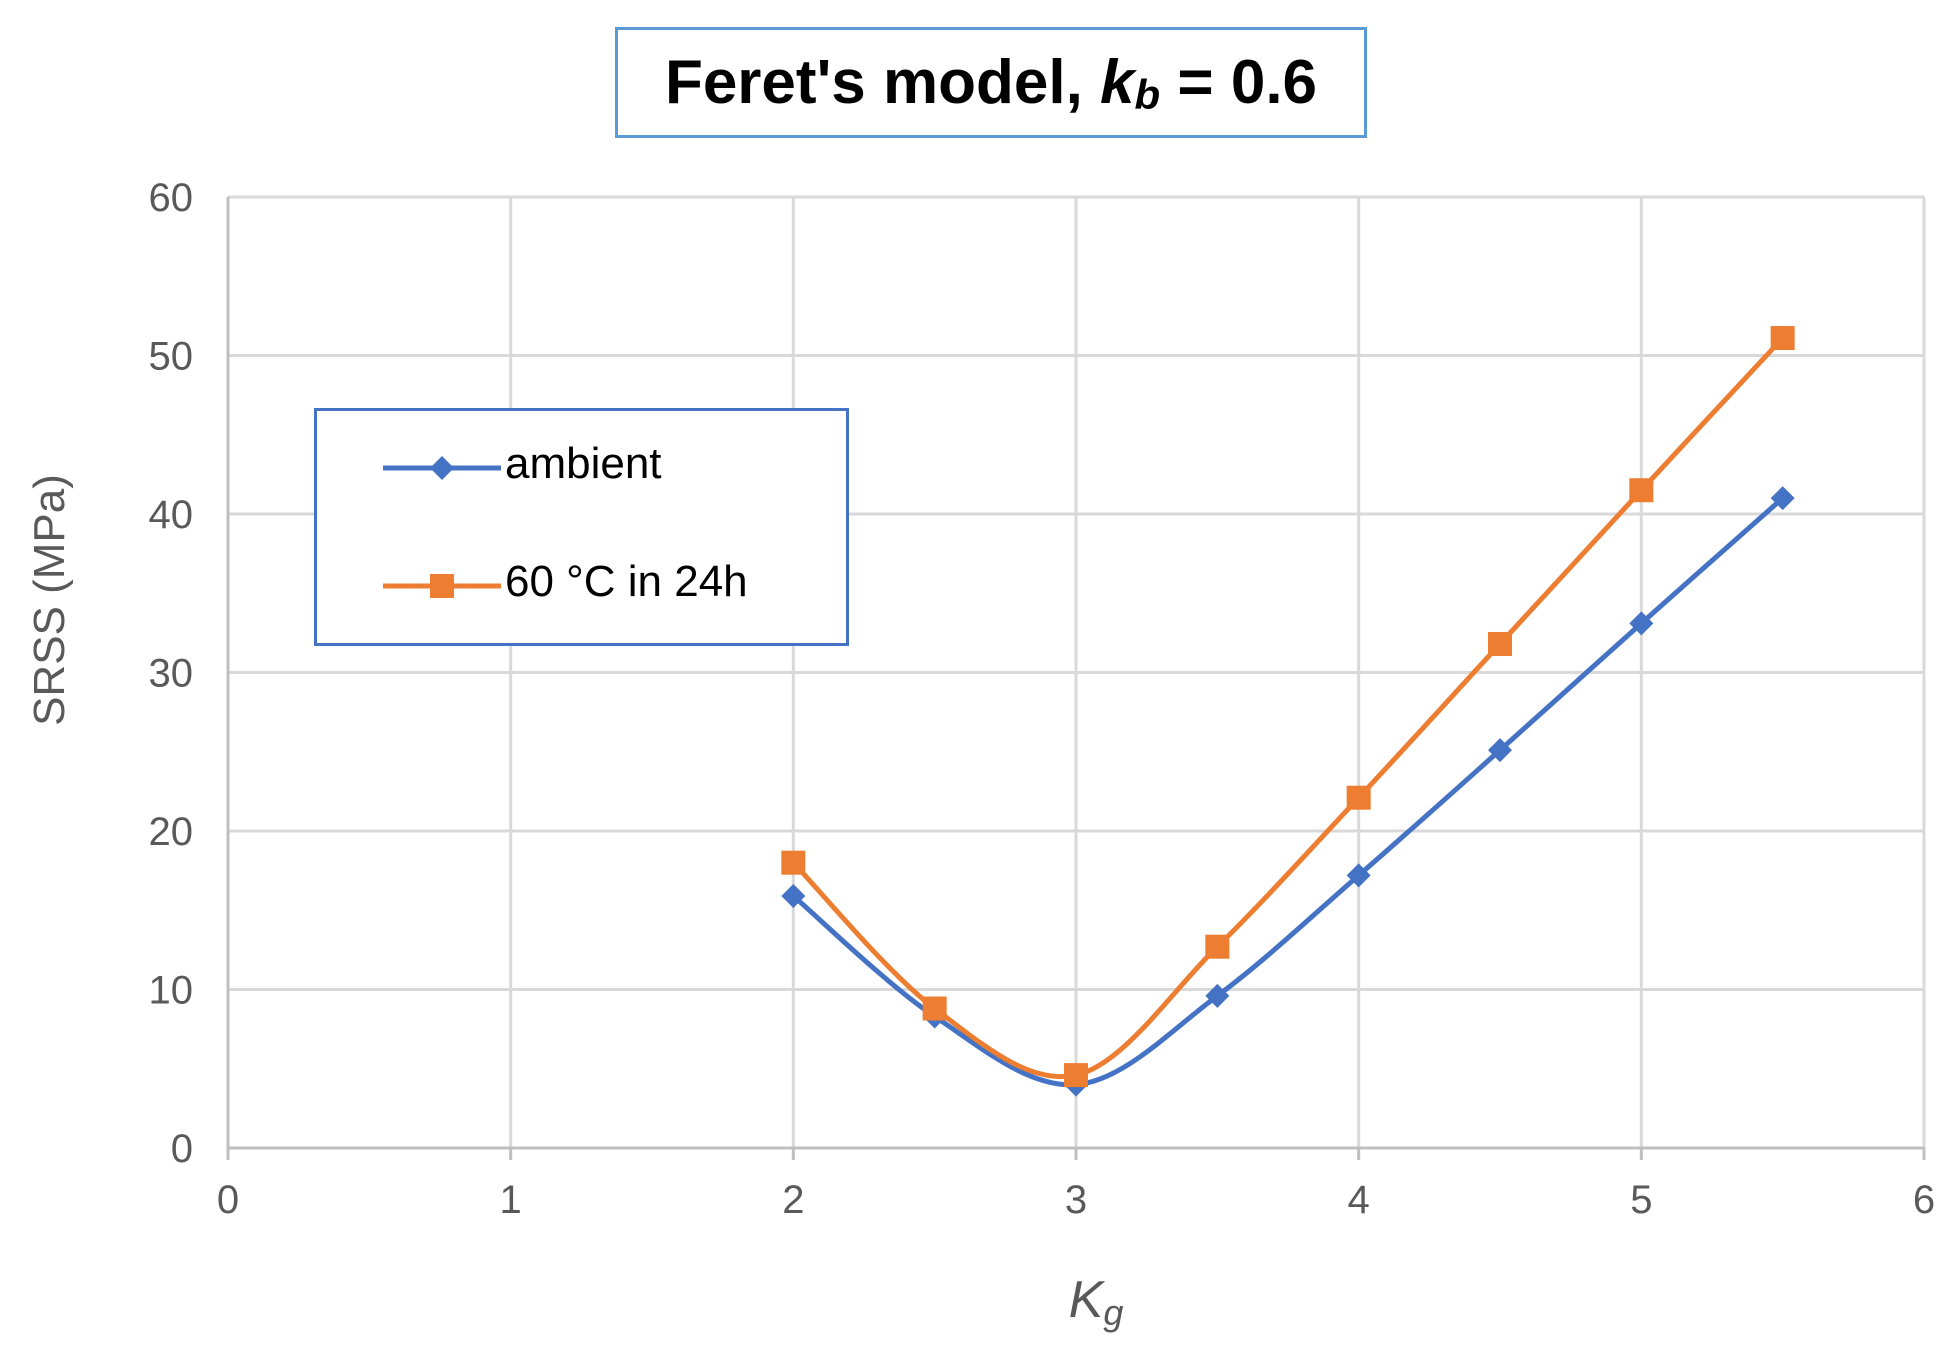 This screenshot has height=1354, width=1949. What do you see at coordinates (626, 581) in the screenshot?
I see `legend-label-60c: 60 °C in 24h` at bounding box center [626, 581].